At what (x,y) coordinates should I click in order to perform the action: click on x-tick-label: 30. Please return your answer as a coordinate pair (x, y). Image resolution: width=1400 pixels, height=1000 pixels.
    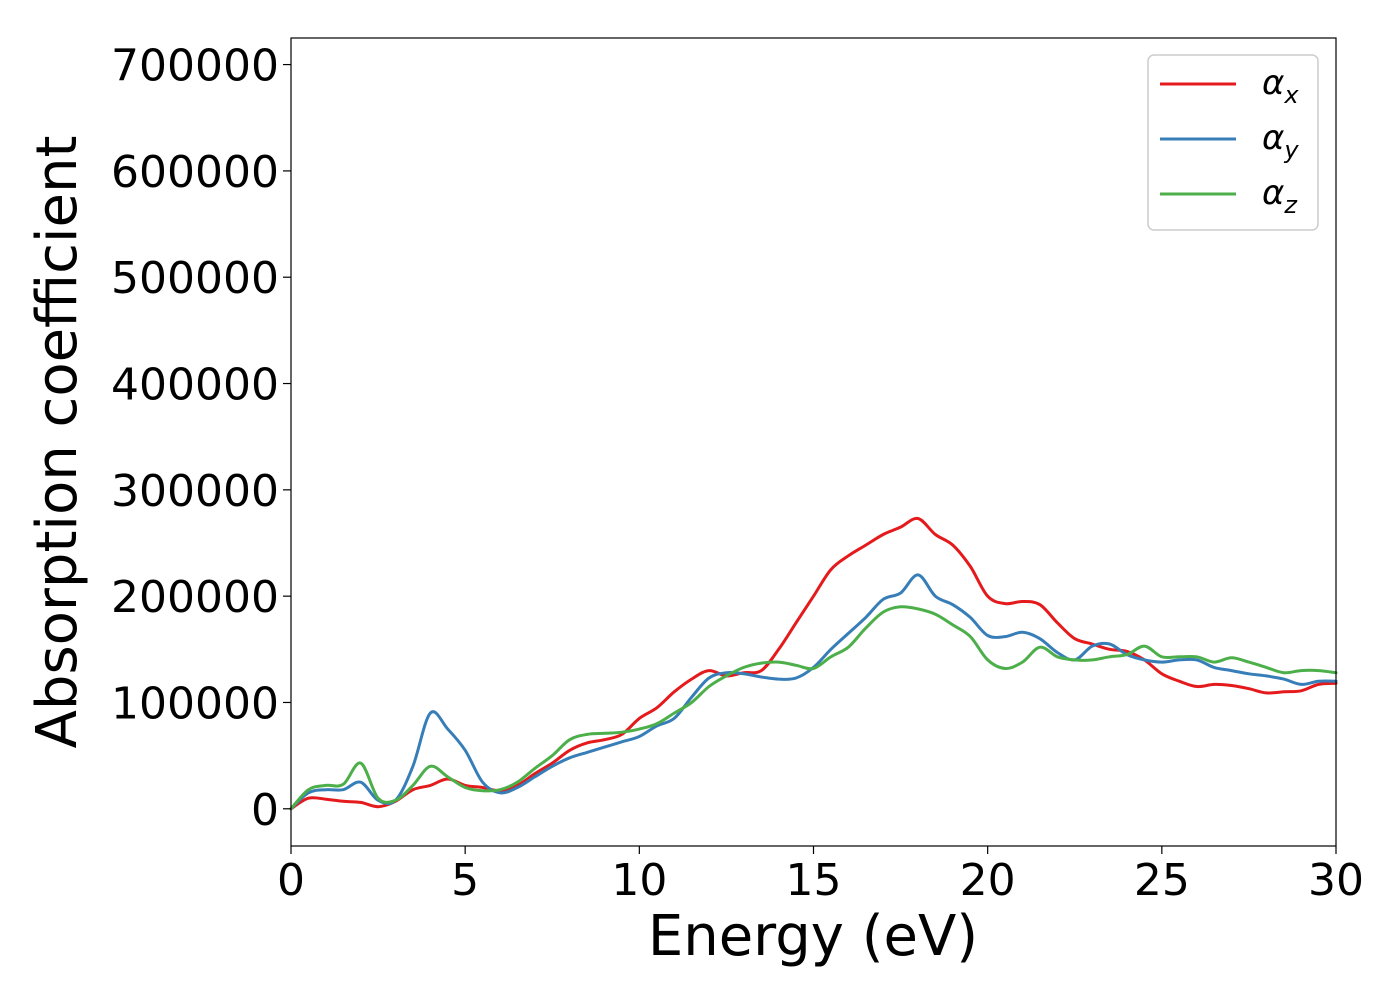
    Looking at the image, I should click on (1336, 880).